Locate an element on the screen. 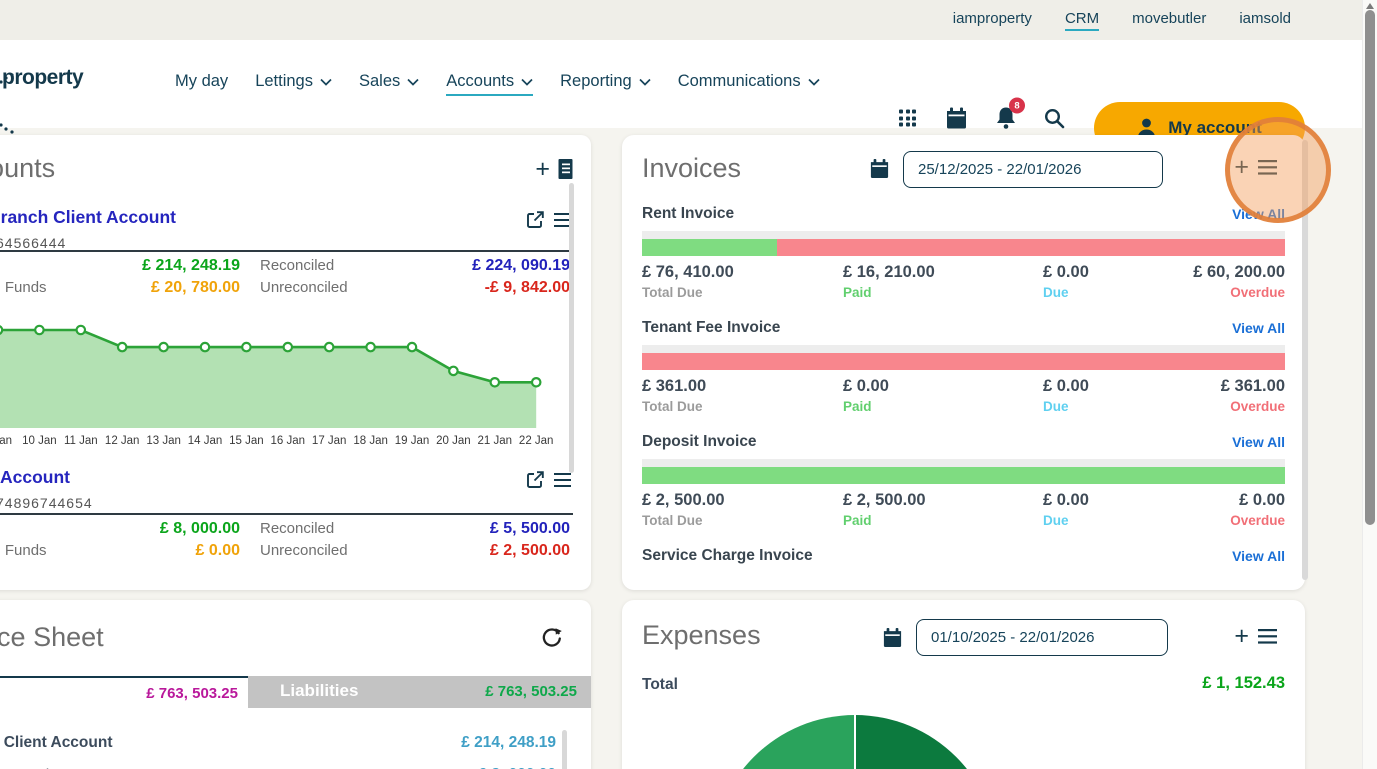 This screenshot has width=1377, height=769. add-expense-plus-icon: + is located at coordinates (1241, 636).